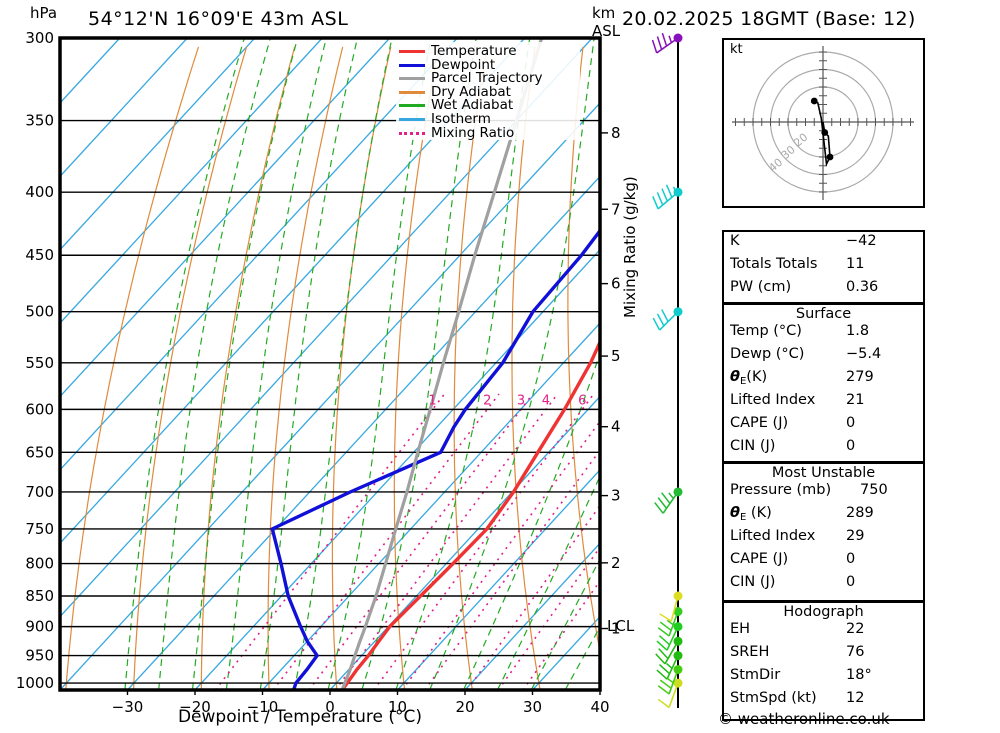 The width and height of the screenshot is (1000, 733). Describe the element at coordinates (823, 677) in the screenshot. I see `hodo-row-stmdir: StmDir 18°` at that location.